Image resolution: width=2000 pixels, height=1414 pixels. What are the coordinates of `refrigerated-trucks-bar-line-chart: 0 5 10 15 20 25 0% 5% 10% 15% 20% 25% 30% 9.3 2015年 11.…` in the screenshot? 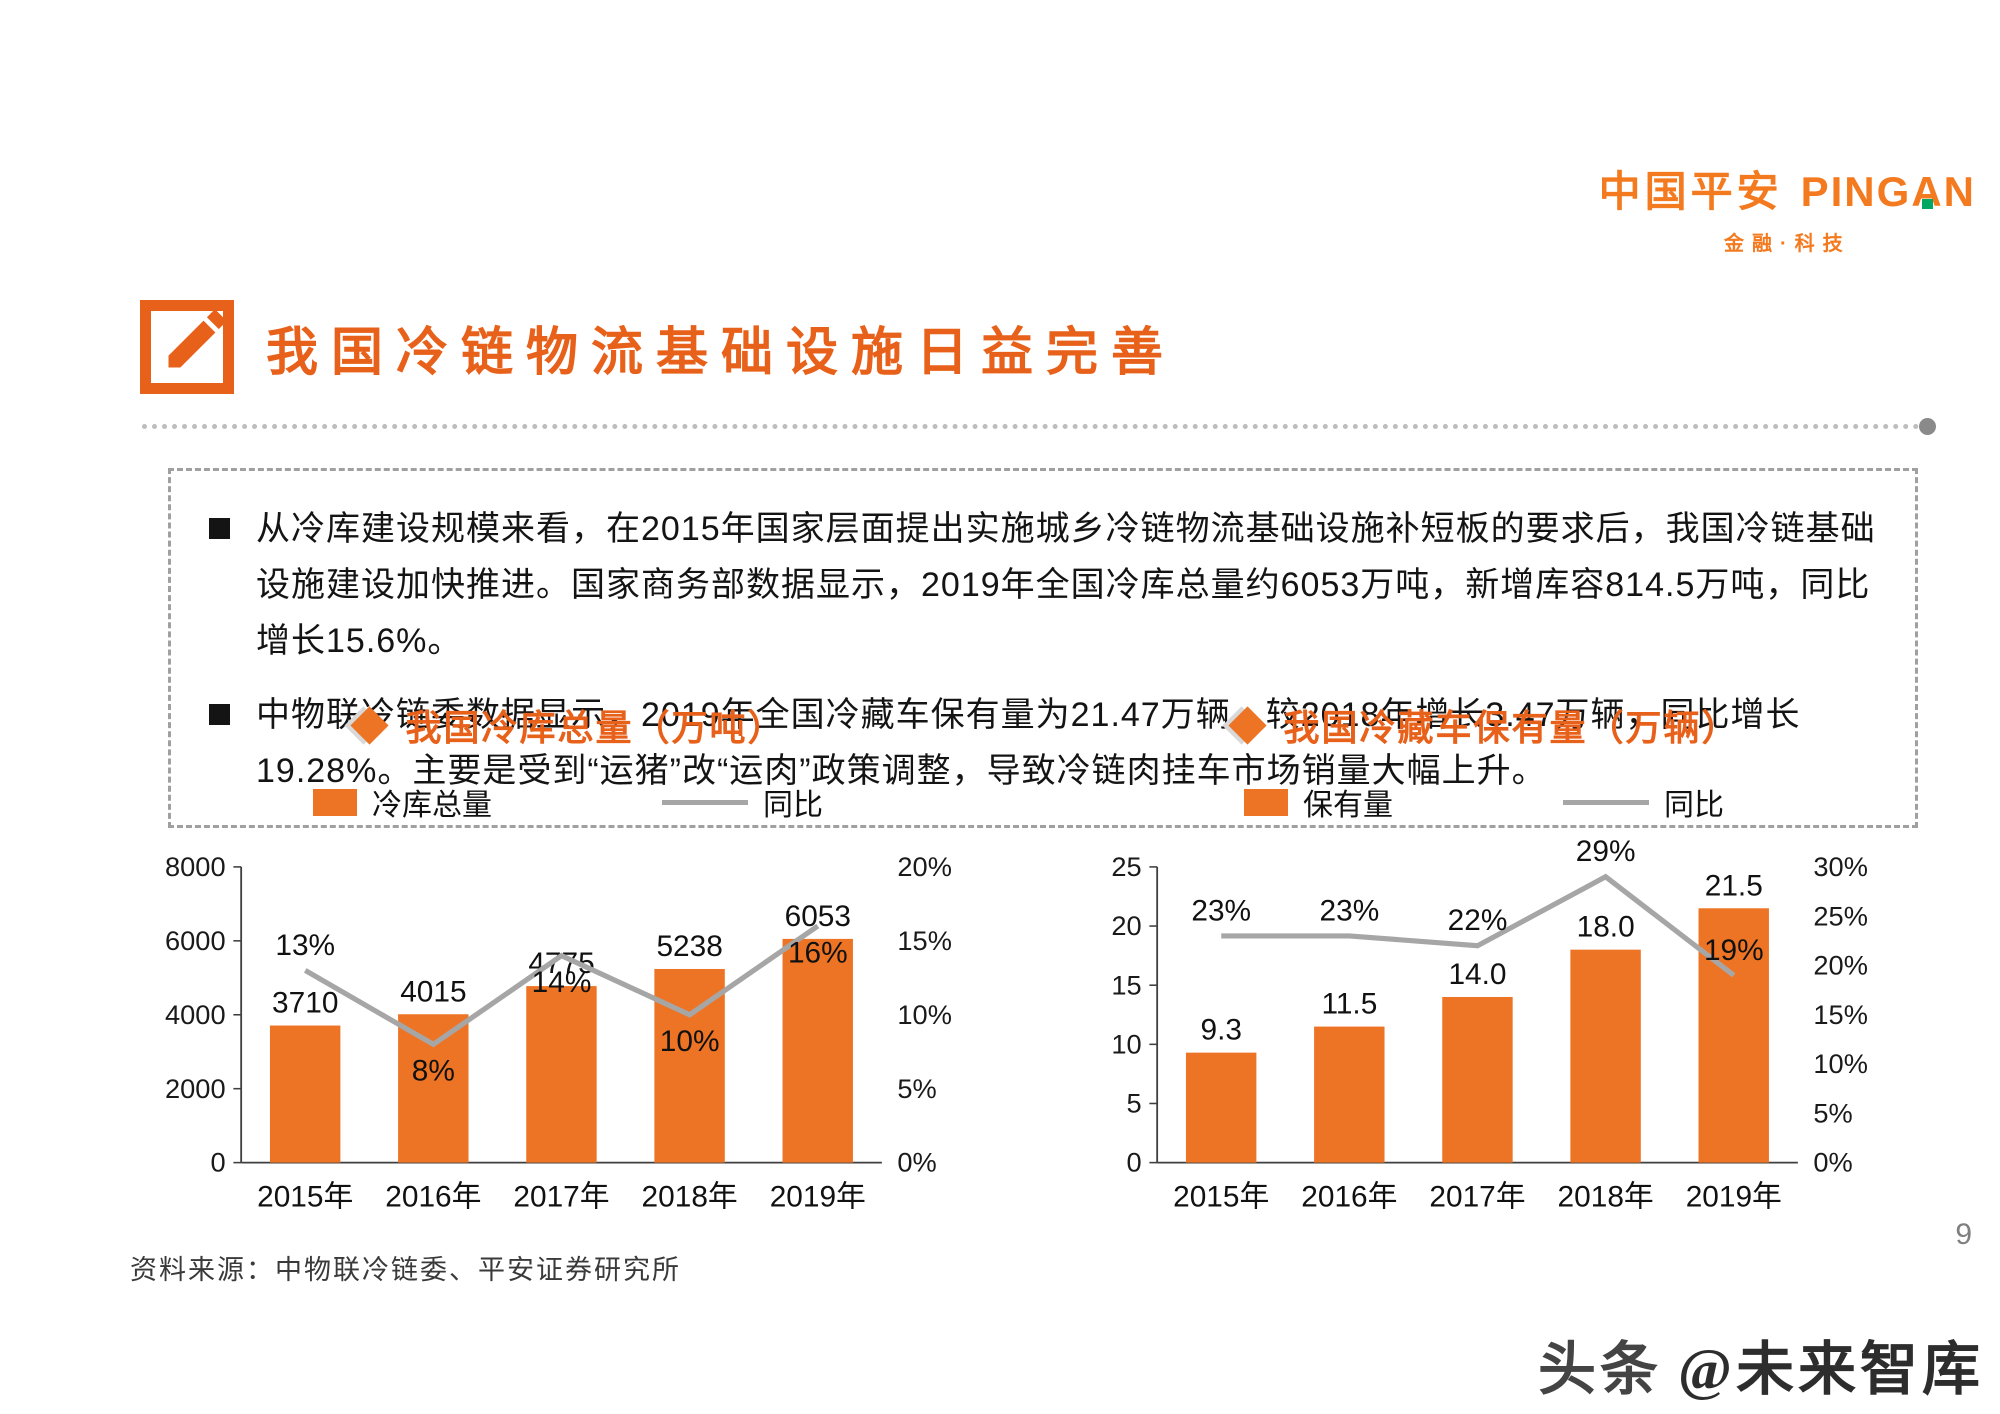 It's located at (1489, 1024).